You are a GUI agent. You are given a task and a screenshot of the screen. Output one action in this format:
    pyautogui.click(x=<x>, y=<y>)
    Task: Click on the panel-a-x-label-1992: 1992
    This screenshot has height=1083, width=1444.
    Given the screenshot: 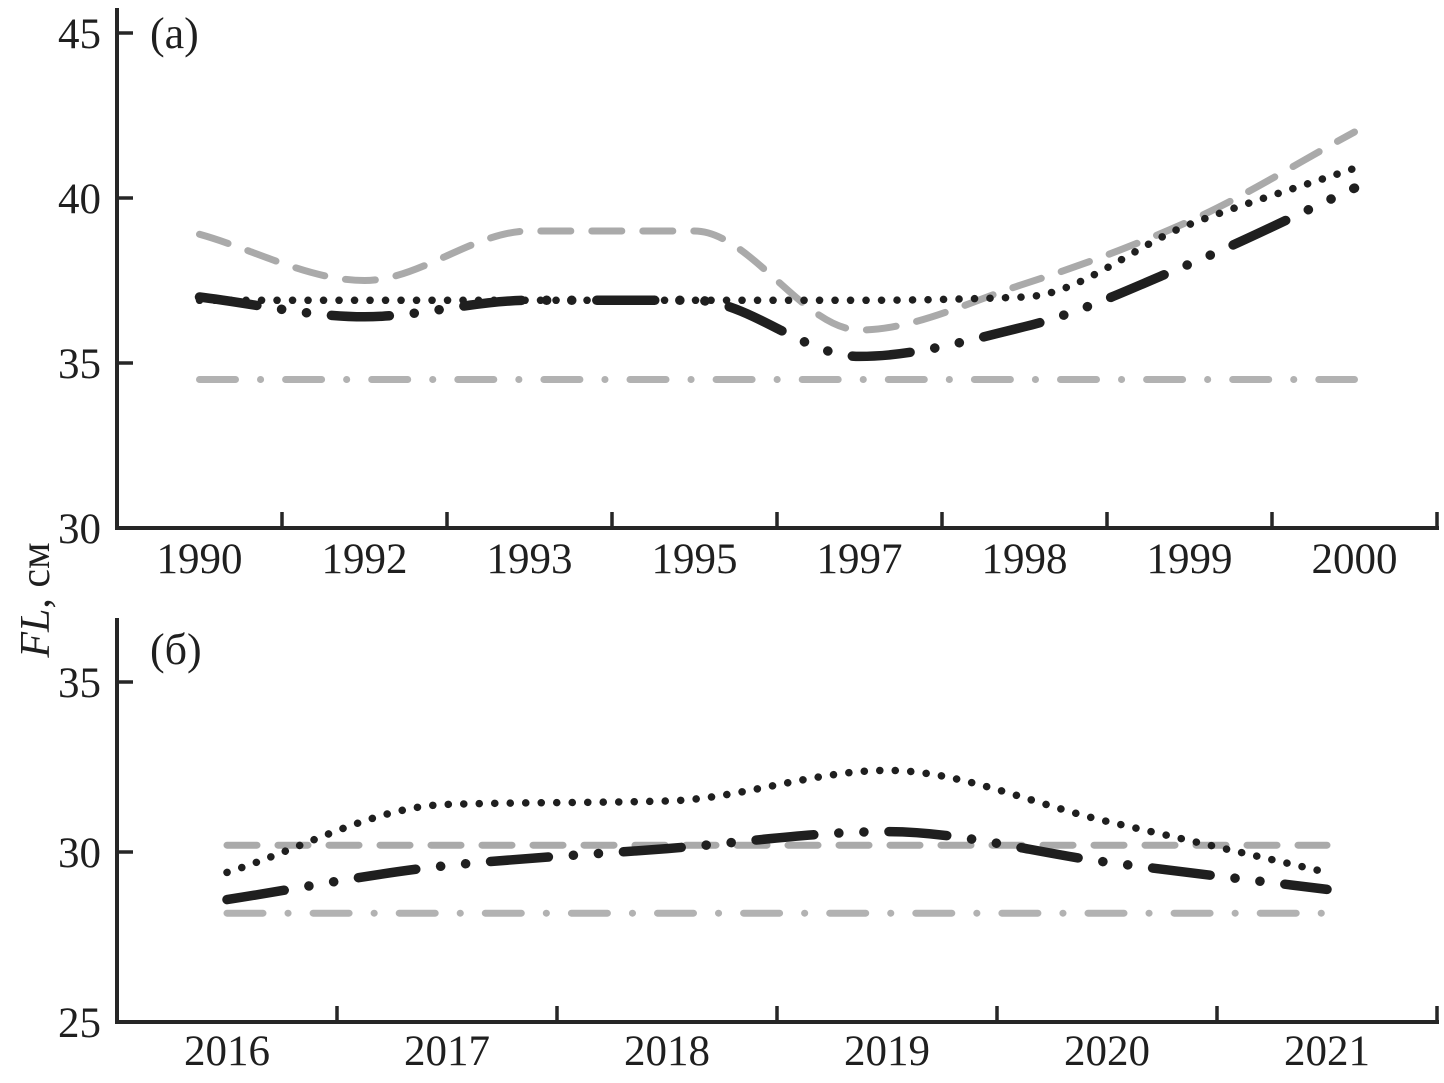 What is the action you would take?
    pyautogui.click(x=365, y=559)
    